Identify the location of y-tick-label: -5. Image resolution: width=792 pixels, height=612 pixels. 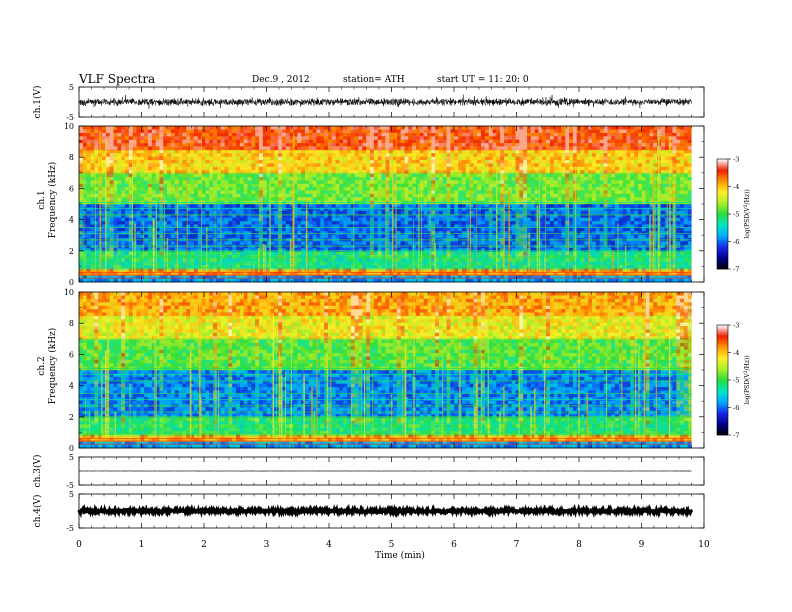
(70, 528).